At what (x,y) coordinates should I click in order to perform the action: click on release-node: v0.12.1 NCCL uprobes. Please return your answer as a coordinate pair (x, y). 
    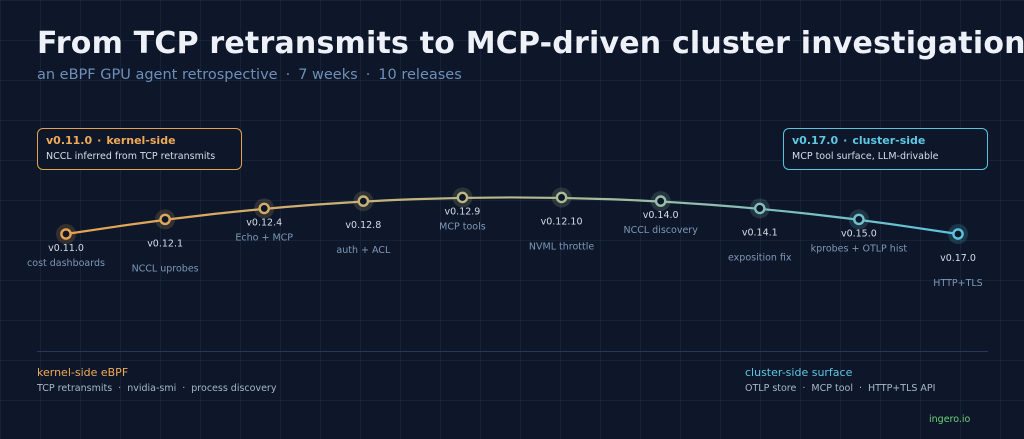
    Looking at the image, I should click on (165, 241).